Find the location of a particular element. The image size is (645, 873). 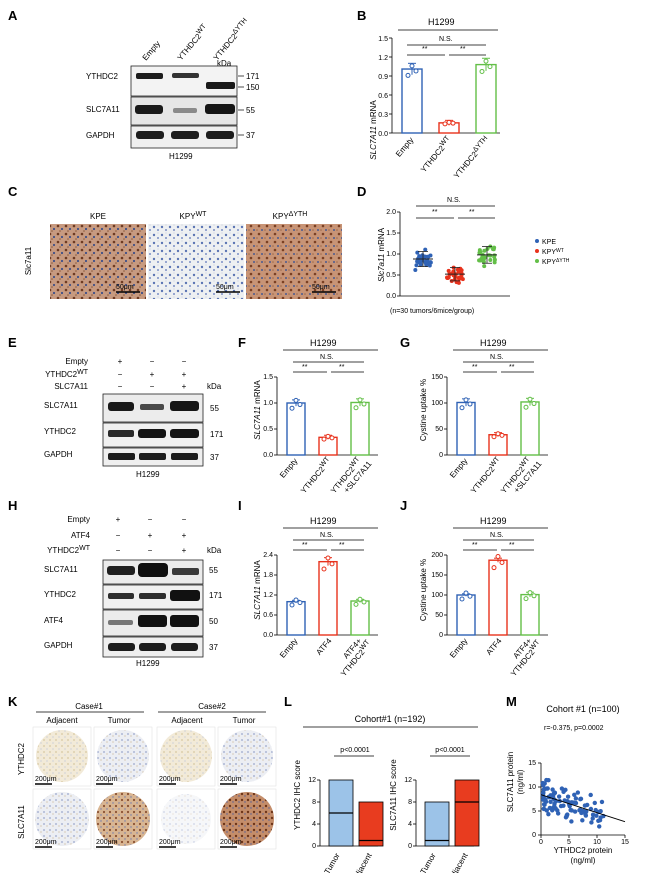

cond-label: YTHDC2WT is located at coordinates (69, 550).